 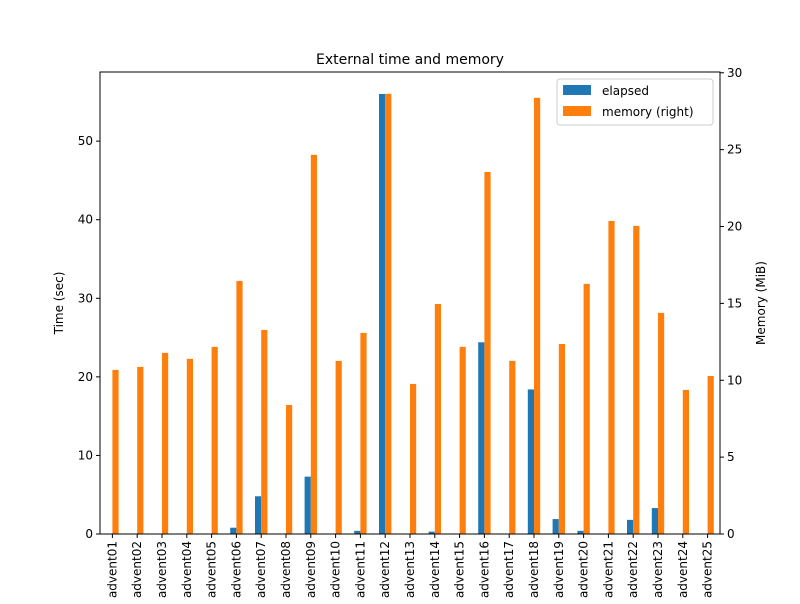 What do you see at coordinates (463, 440) in the screenshot?
I see `bar-memory-advent15` at bounding box center [463, 440].